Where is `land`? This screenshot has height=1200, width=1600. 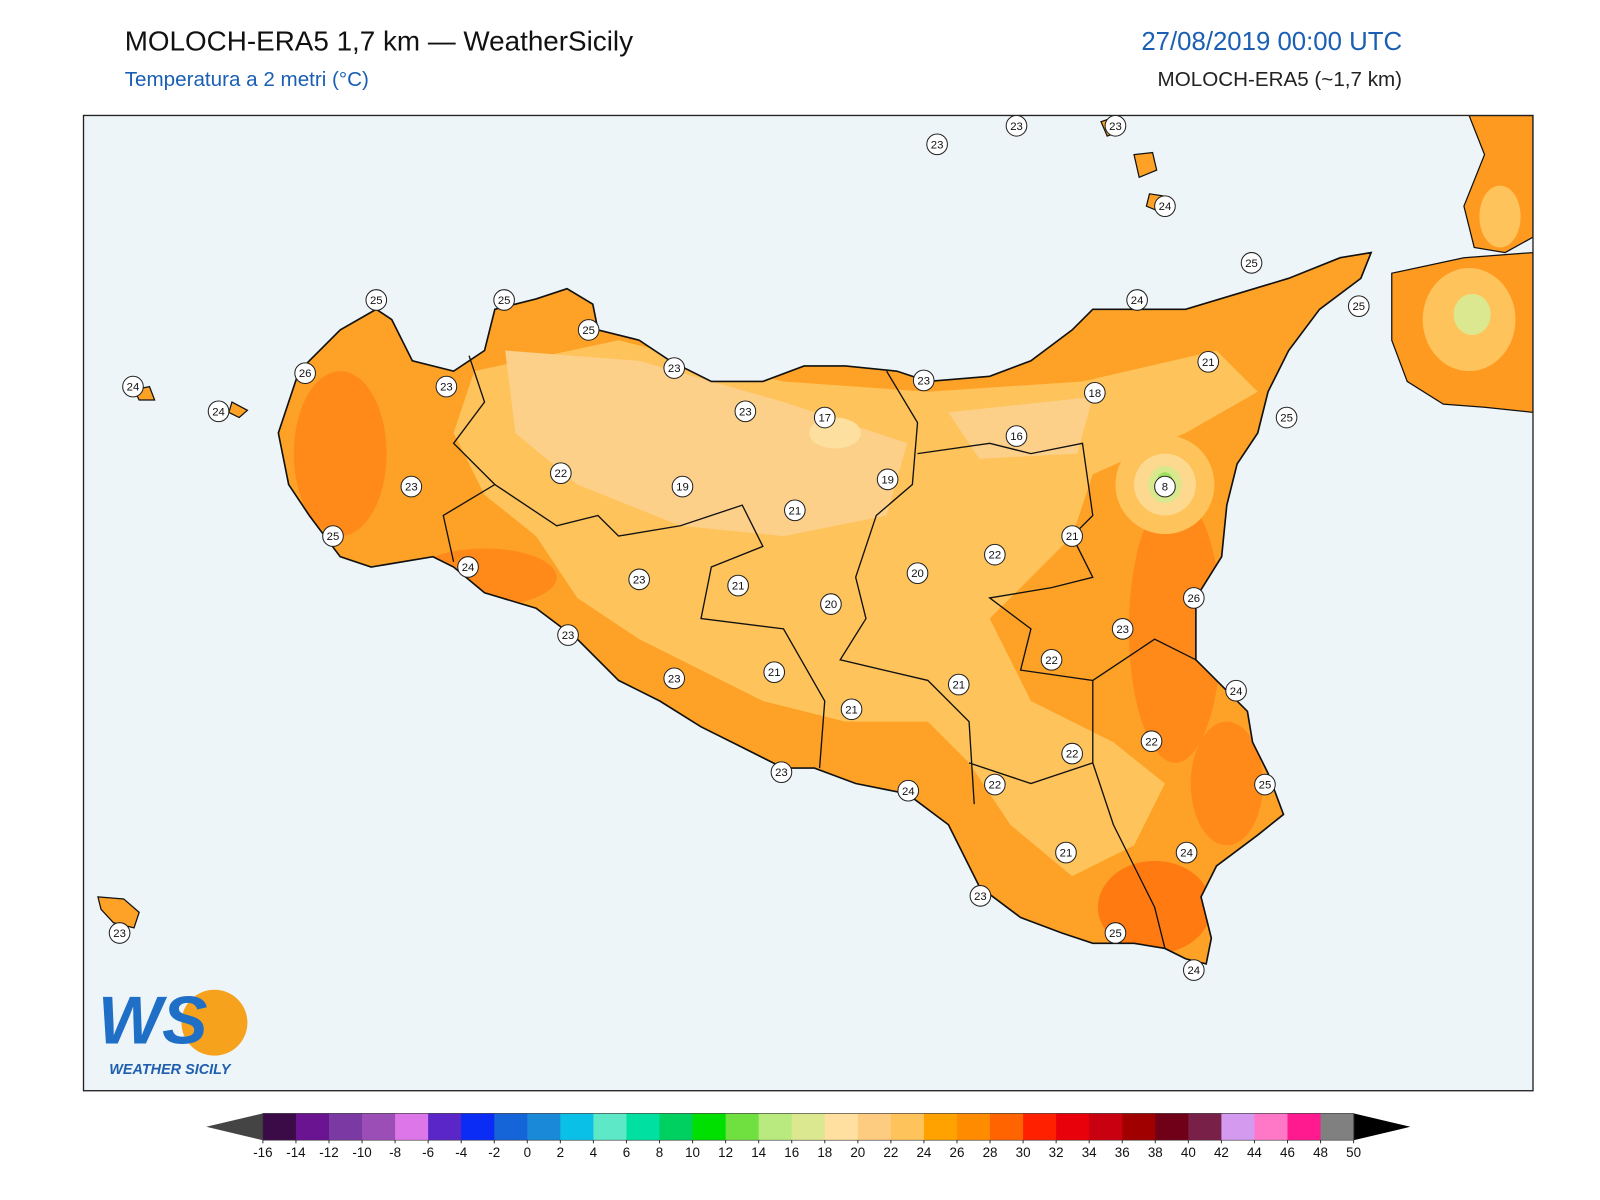
land is located at coordinates (1462, 264).